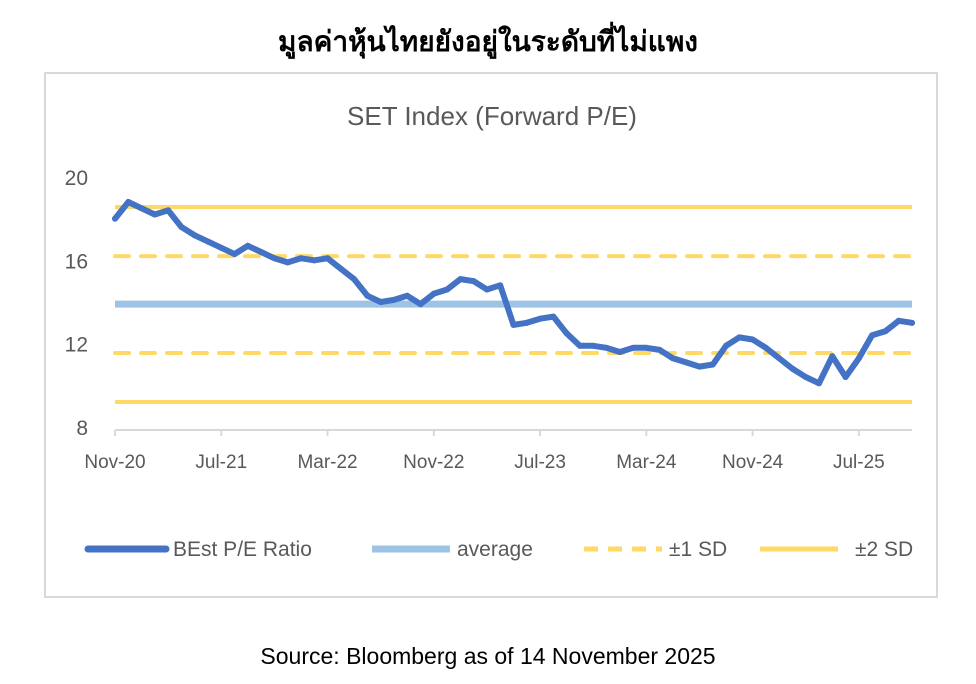  What do you see at coordinates (242, 549) in the screenshot?
I see `legend-label-pe: BEst P/E Ratio` at bounding box center [242, 549].